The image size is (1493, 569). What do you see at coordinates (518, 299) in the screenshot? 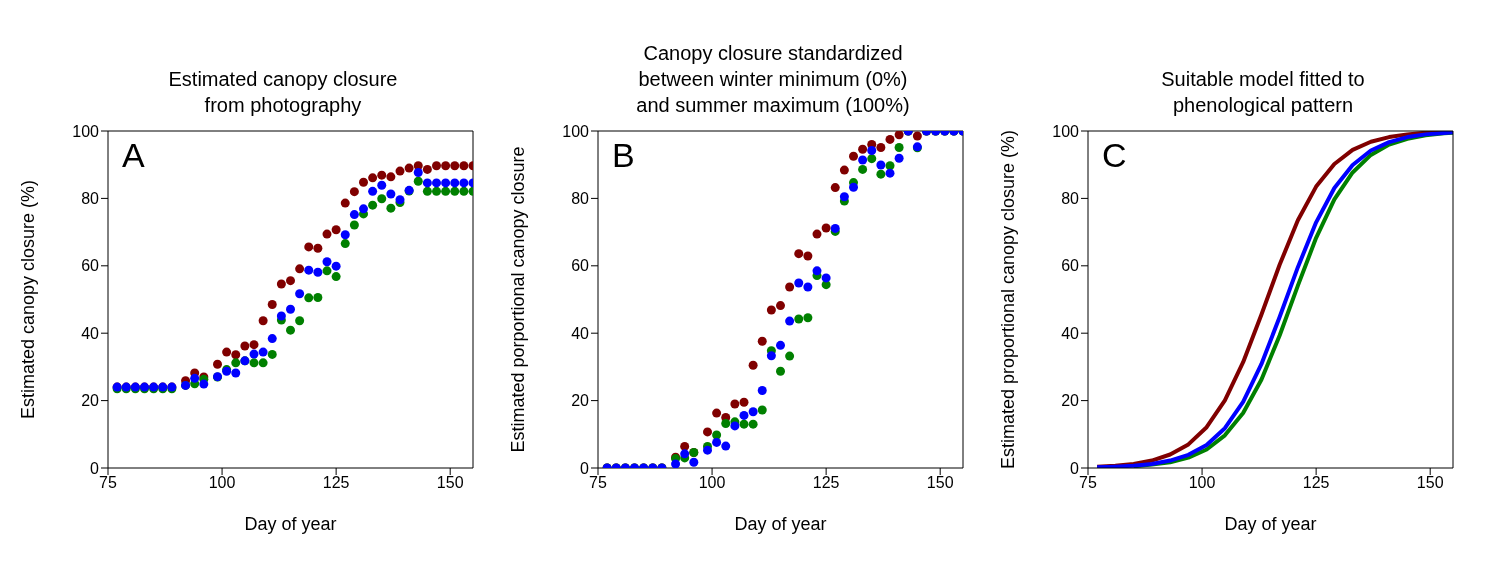
I see `y-axis-title: Estimated porportional canopy closure` at bounding box center [518, 299].